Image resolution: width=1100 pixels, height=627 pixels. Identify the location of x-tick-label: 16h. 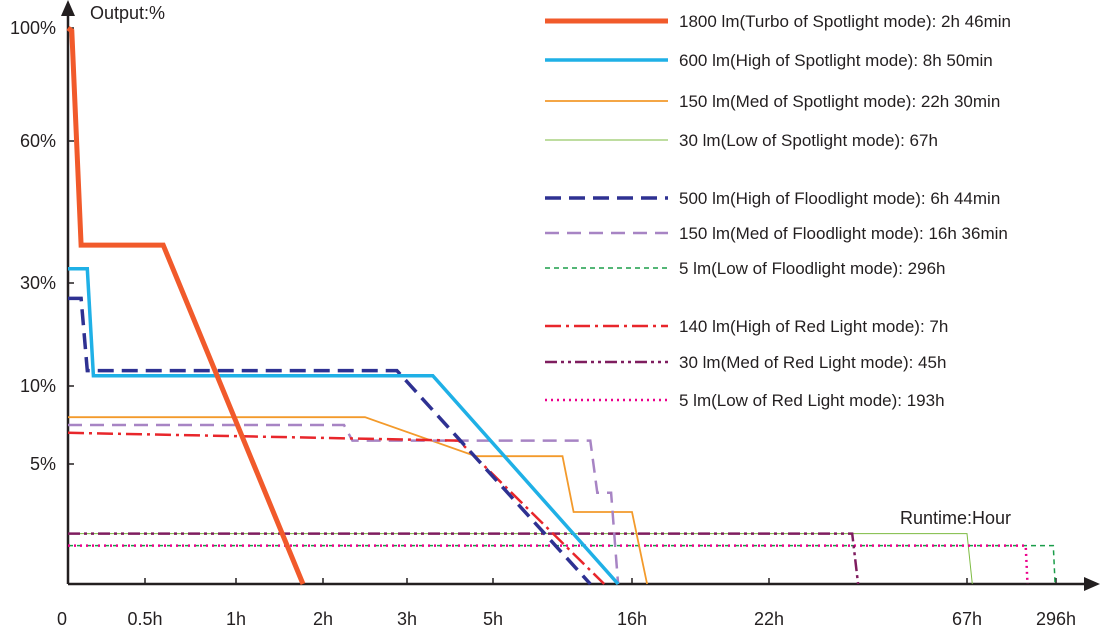
(632, 618).